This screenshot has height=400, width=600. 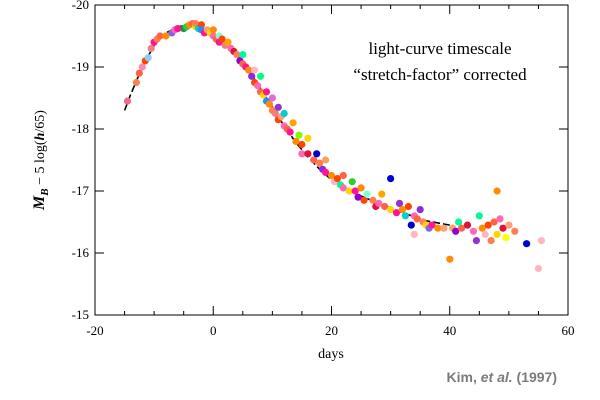 I want to click on credit-text: Kim, et al. (1997), so click(x=502, y=377).